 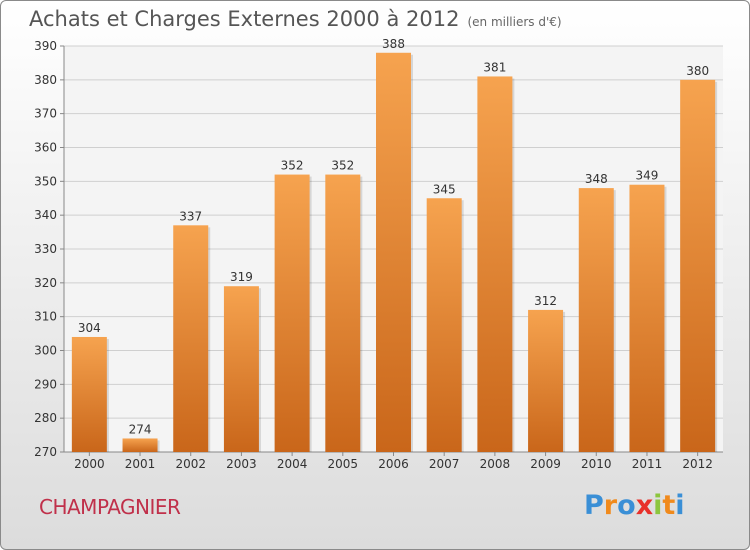 What do you see at coordinates (89, 328) in the screenshot?
I see `data-label: 304` at bounding box center [89, 328].